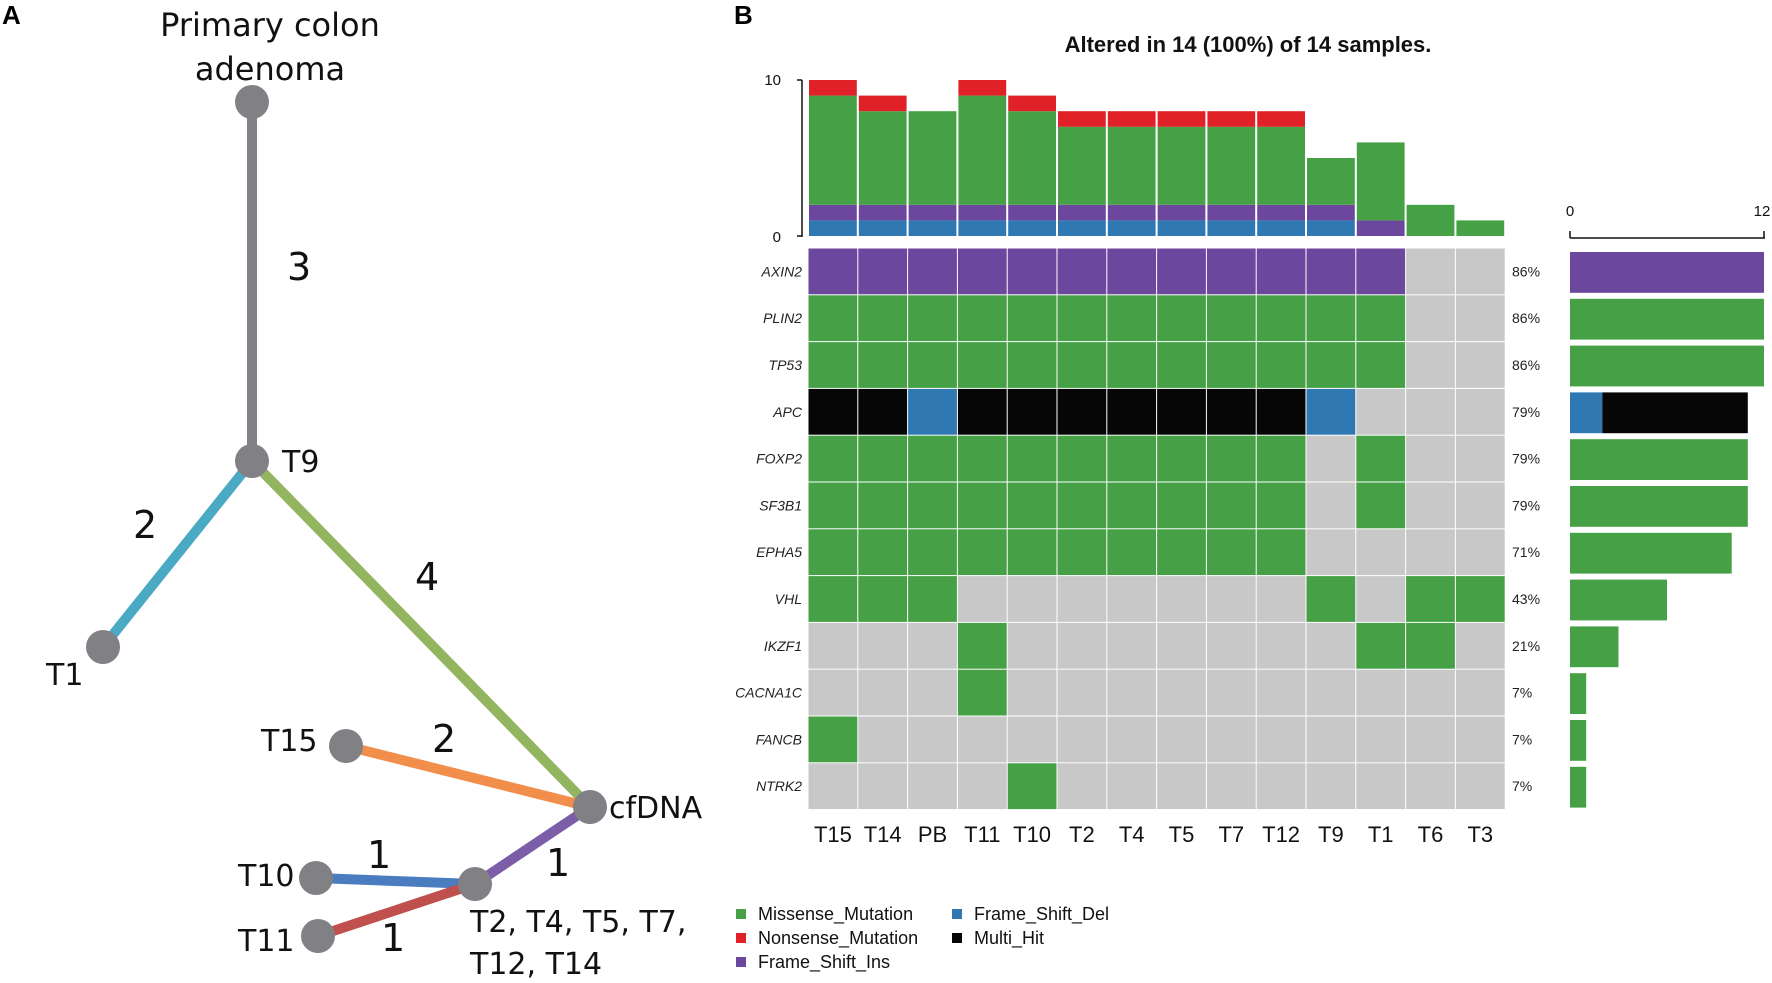  Describe the element at coordinates (1381, 739) in the screenshot. I see `matrix-cell-fancb-t1` at that location.